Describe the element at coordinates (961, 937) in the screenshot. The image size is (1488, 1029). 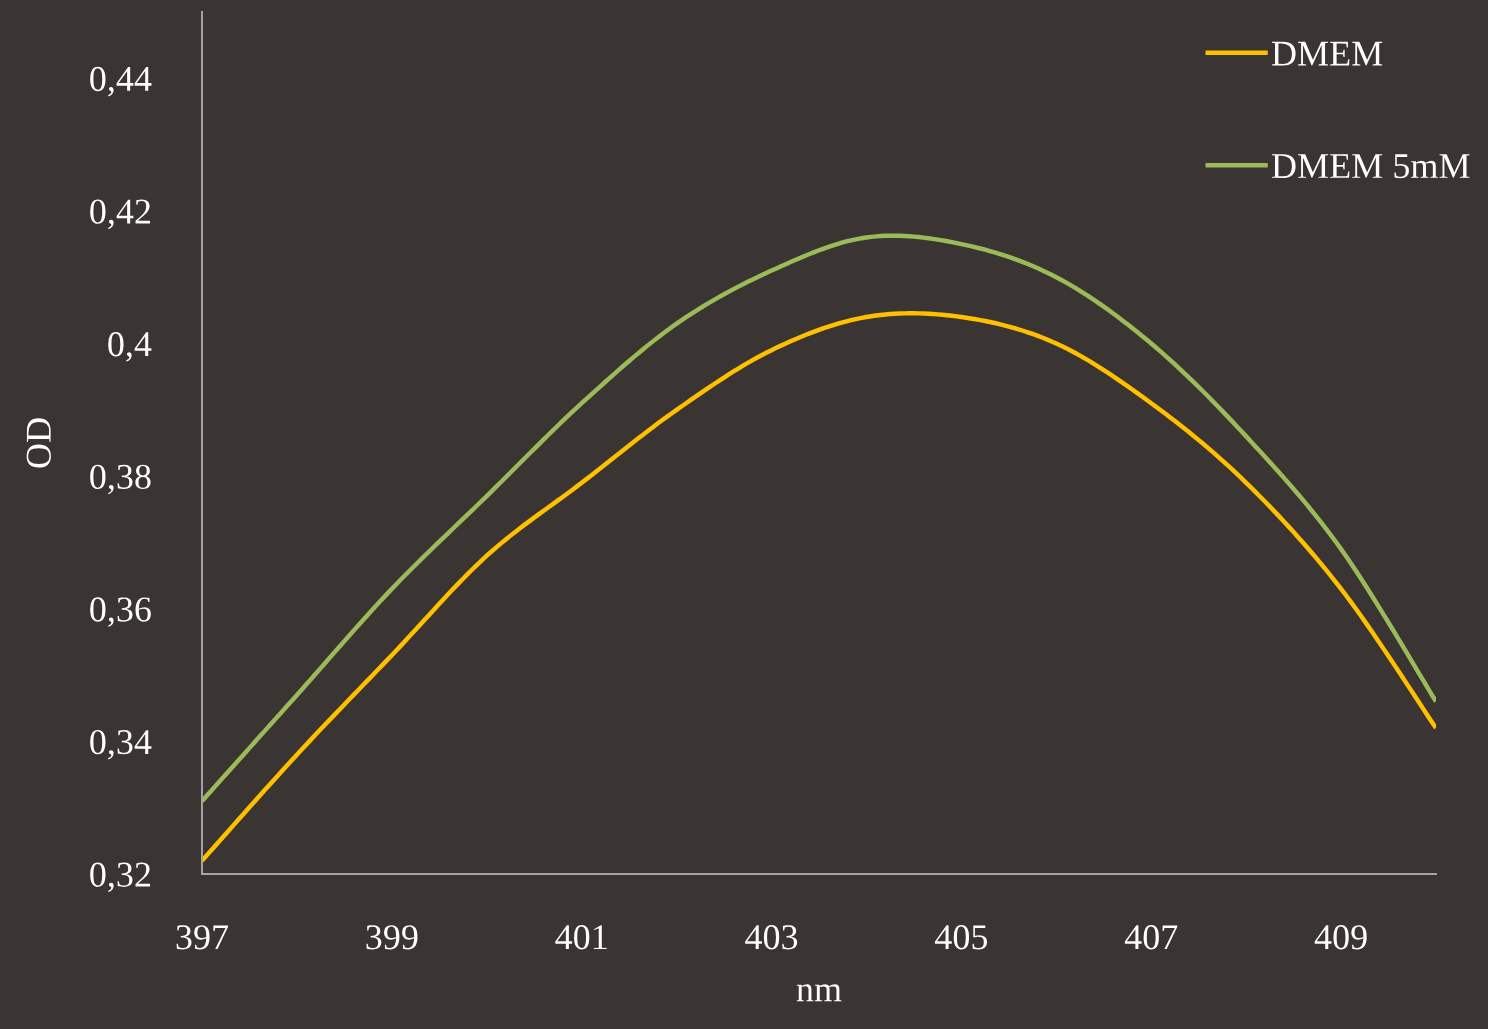
I see `x-tick-label: 405` at that location.